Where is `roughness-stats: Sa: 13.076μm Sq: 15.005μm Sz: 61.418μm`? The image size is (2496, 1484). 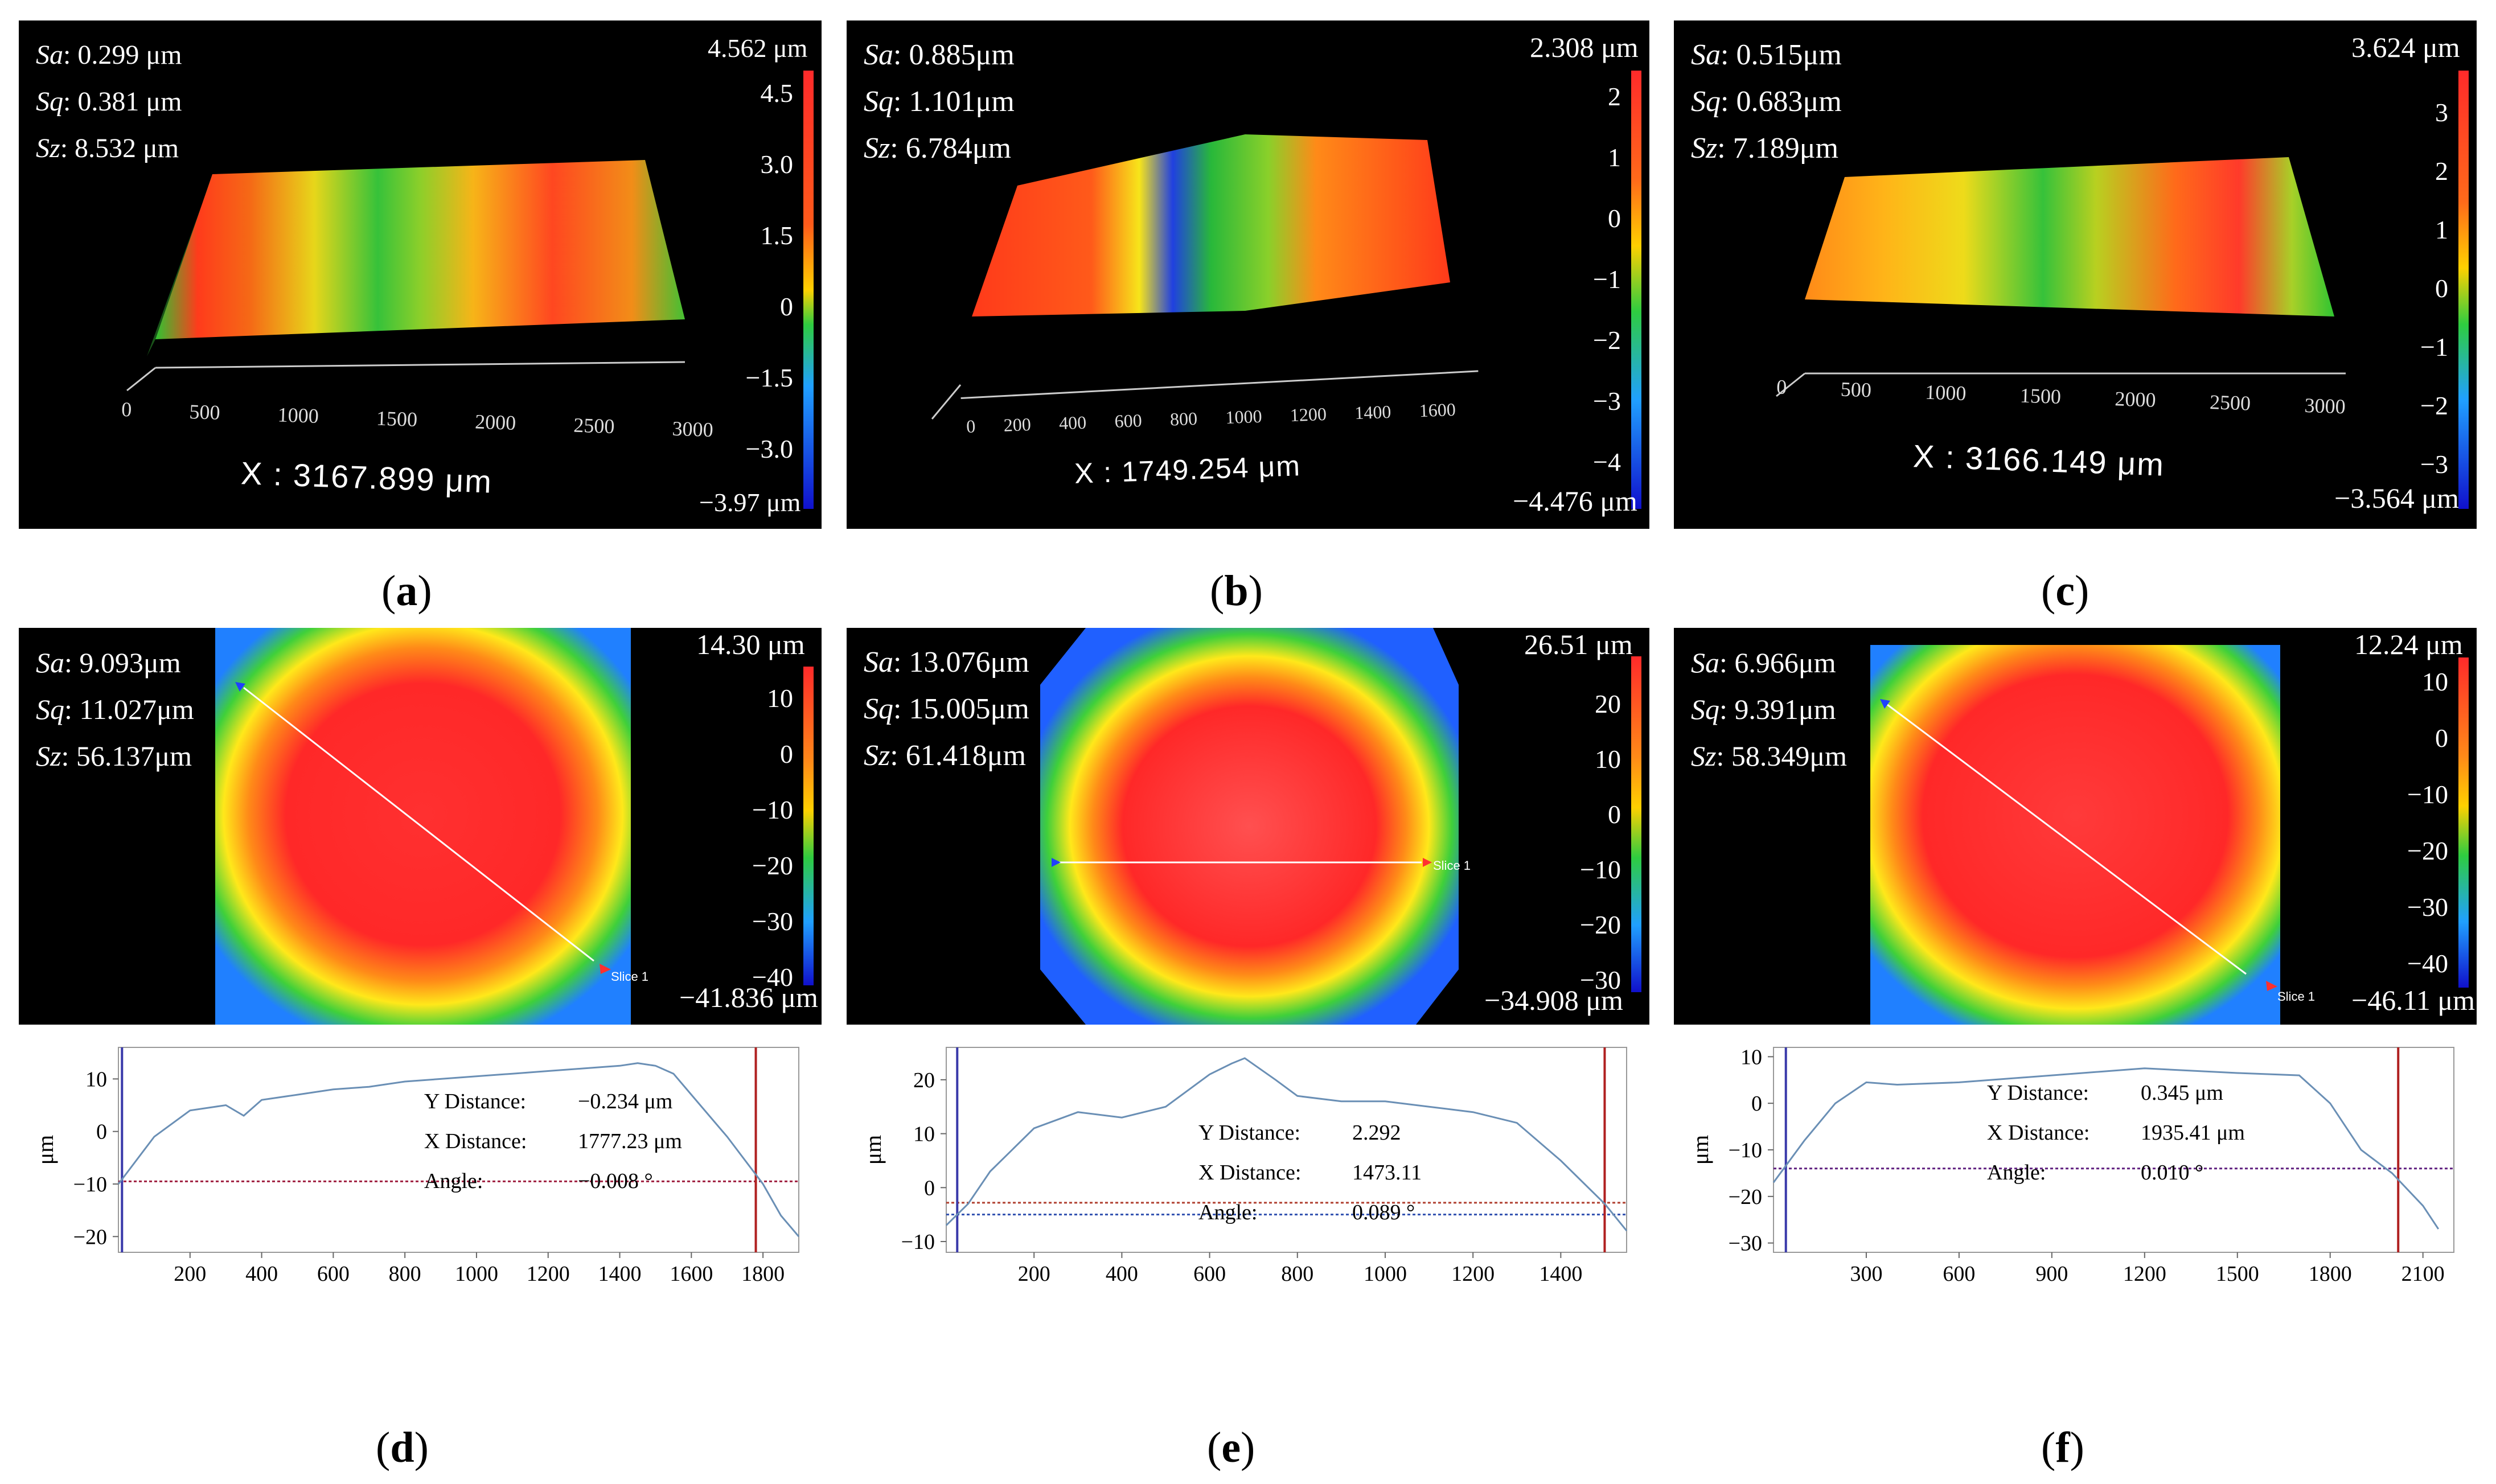
roughness-stats: Sa: 13.076μm Sq: 15.005μm Sz: 61.418μm is located at coordinates (946, 709).